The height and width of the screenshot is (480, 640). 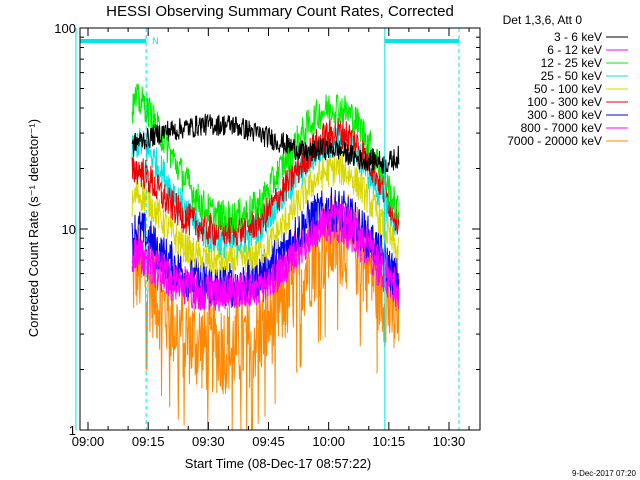 What do you see at coordinates (278, 463) in the screenshot?
I see `x-axis-label: Start Time (08-Dec-17 08:57:22)` at bounding box center [278, 463].